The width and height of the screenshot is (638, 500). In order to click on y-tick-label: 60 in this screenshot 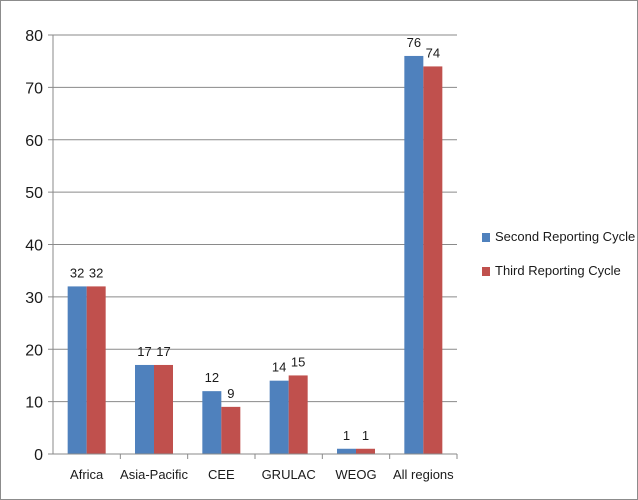, I will do `click(34, 141)`.